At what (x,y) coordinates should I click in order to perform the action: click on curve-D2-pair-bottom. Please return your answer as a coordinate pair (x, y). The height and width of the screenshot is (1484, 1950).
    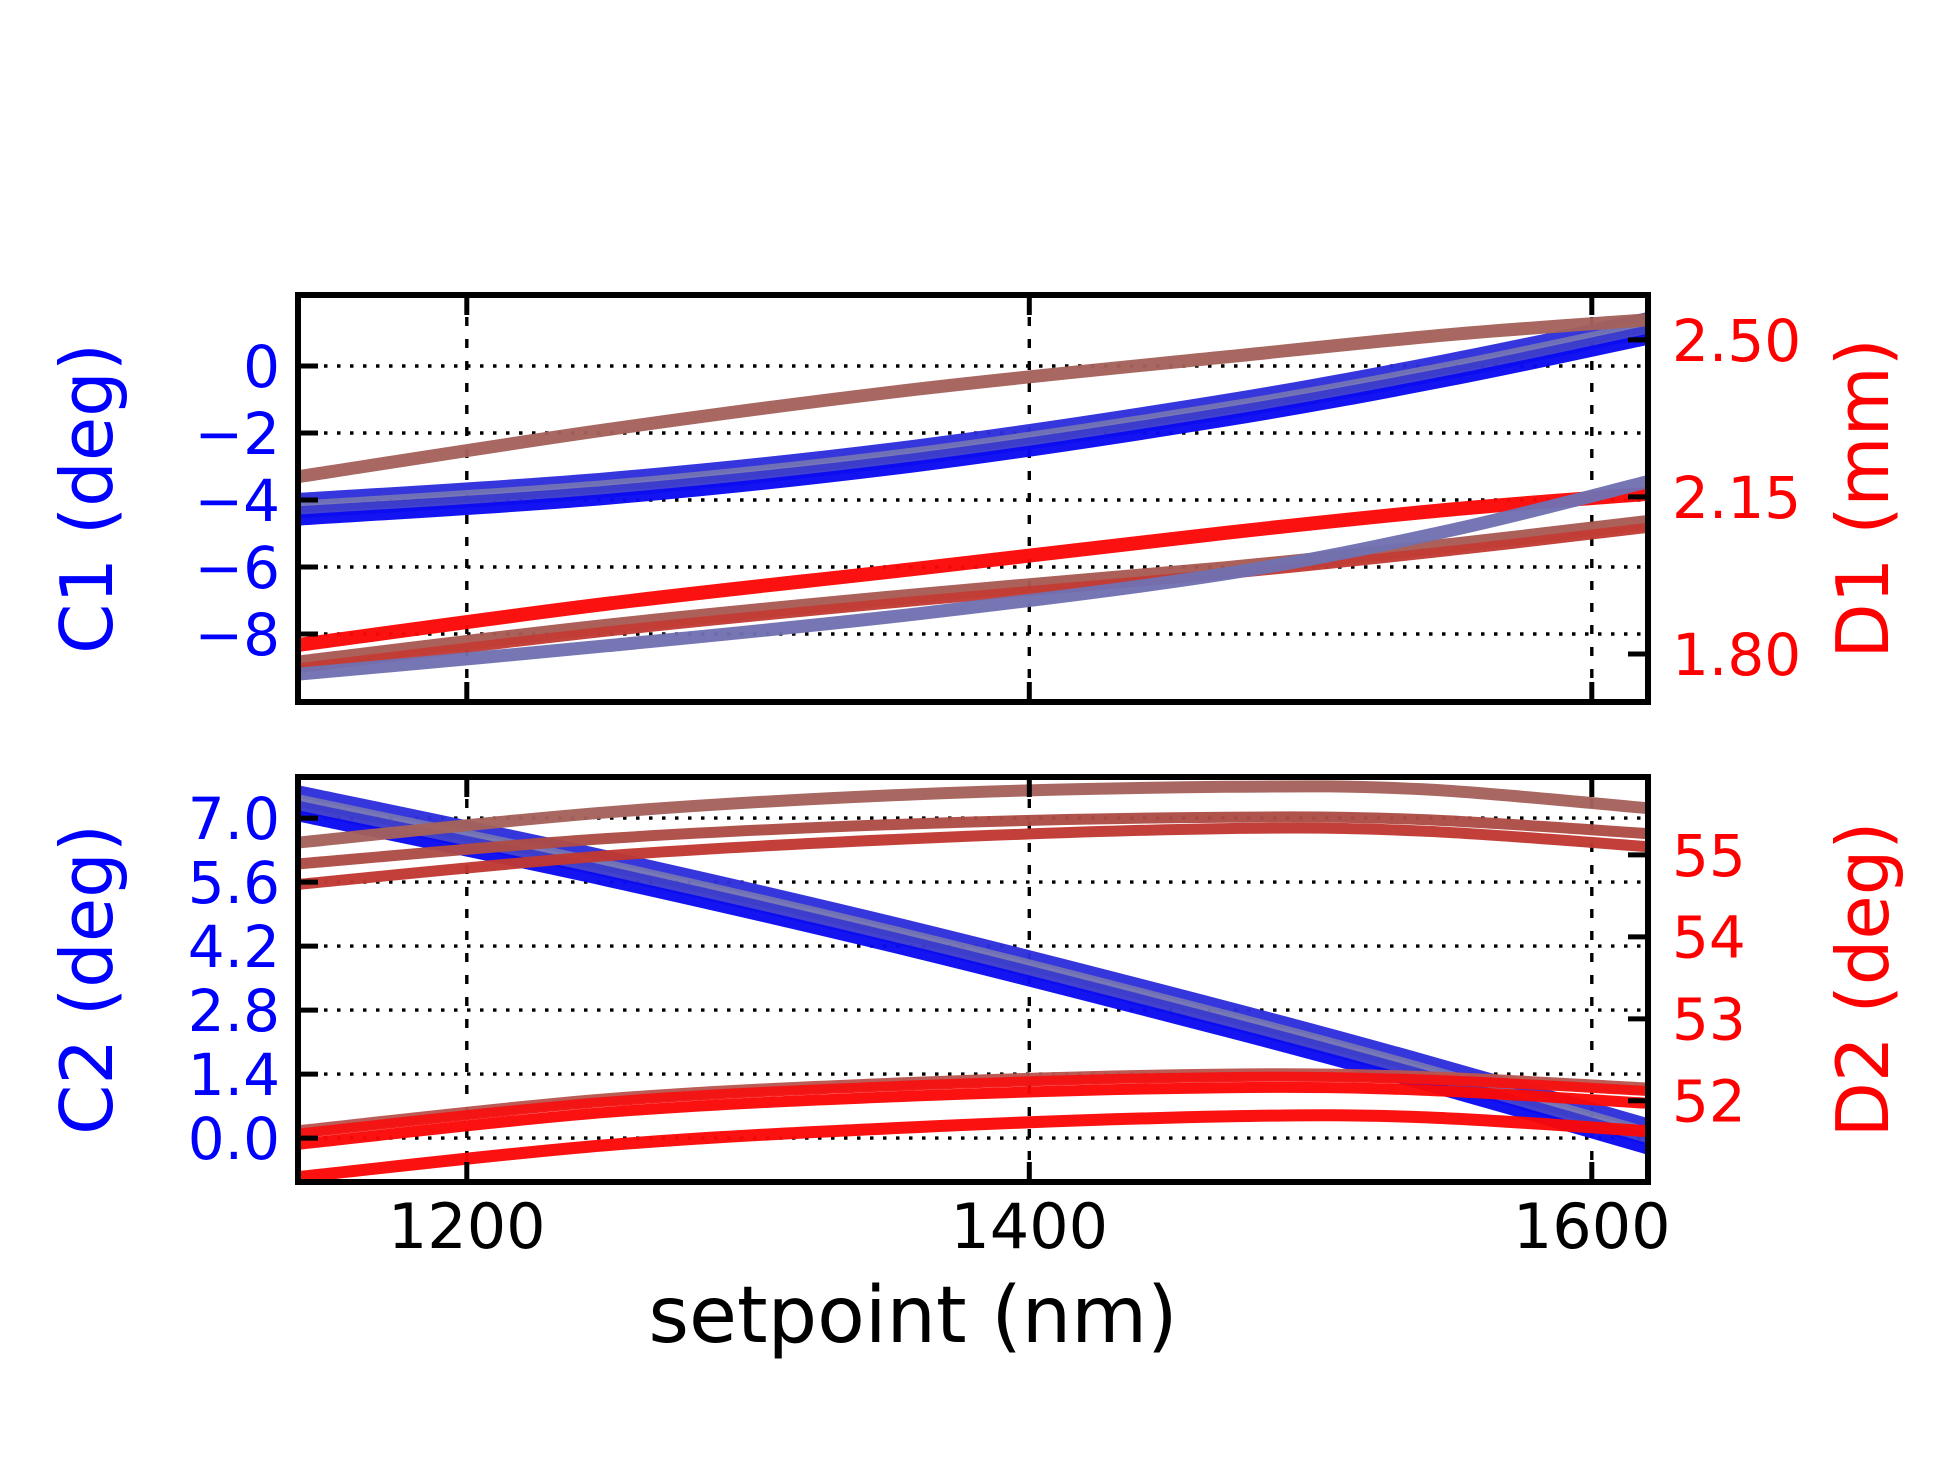
    Looking at the image, I should click on (973, 1115).